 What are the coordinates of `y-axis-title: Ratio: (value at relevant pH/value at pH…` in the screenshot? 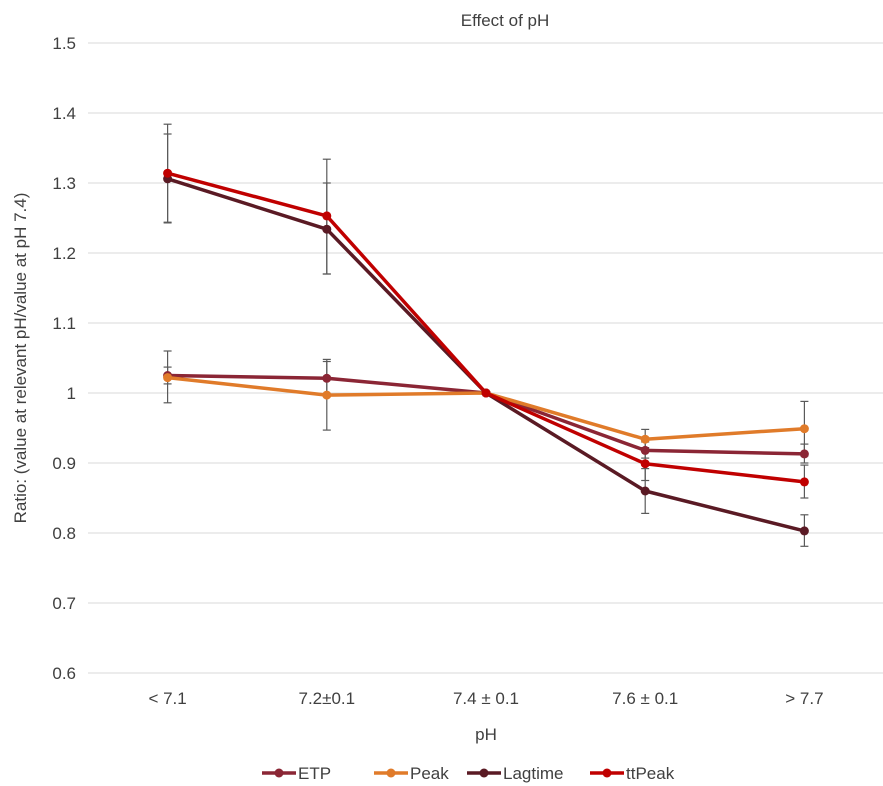 It's located at (20, 358).